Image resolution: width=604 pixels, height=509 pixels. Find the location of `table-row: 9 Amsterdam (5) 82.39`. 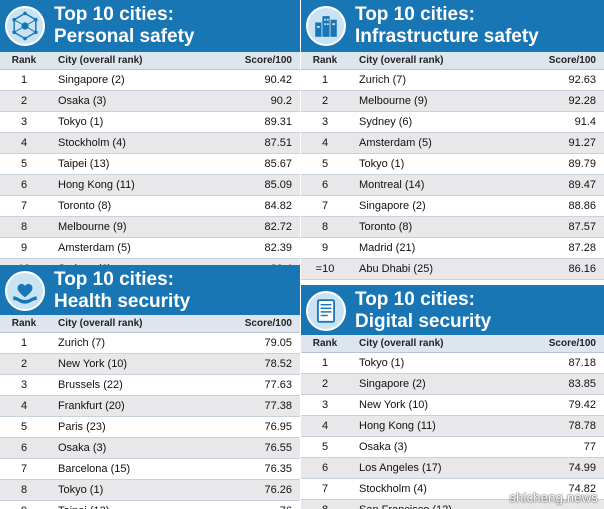

table-row: 9 Amsterdam (5) 82.39 is located at coordinates (150, 248).